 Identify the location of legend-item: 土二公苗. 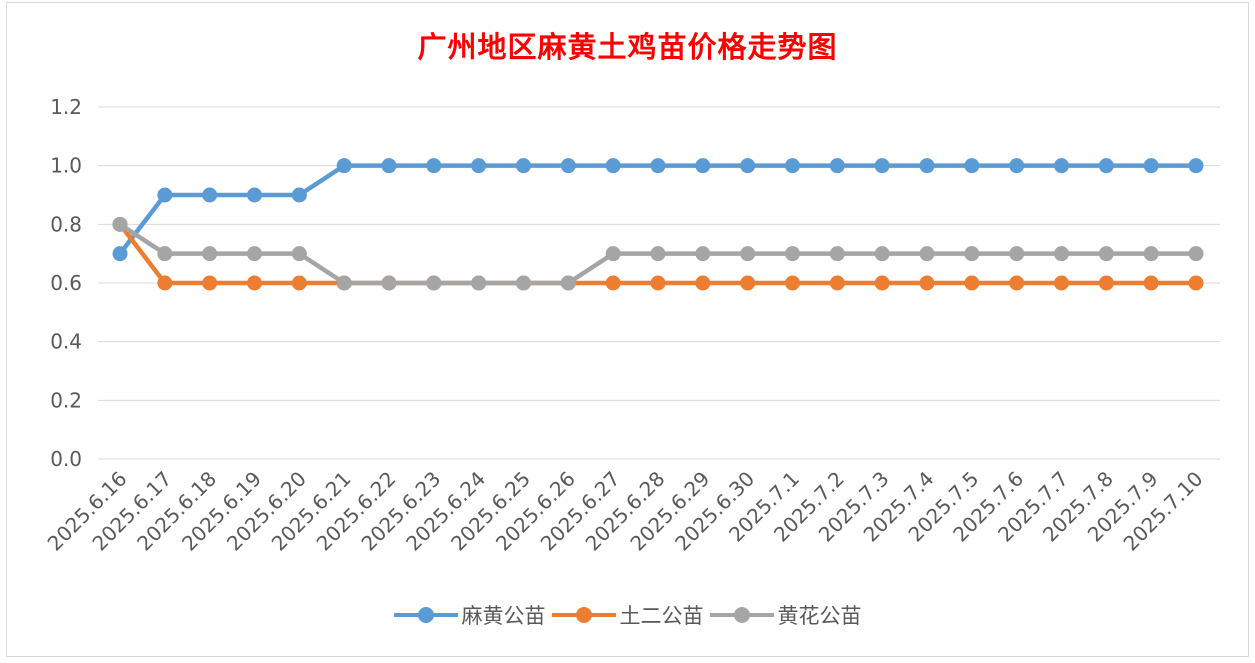
(627, 615).